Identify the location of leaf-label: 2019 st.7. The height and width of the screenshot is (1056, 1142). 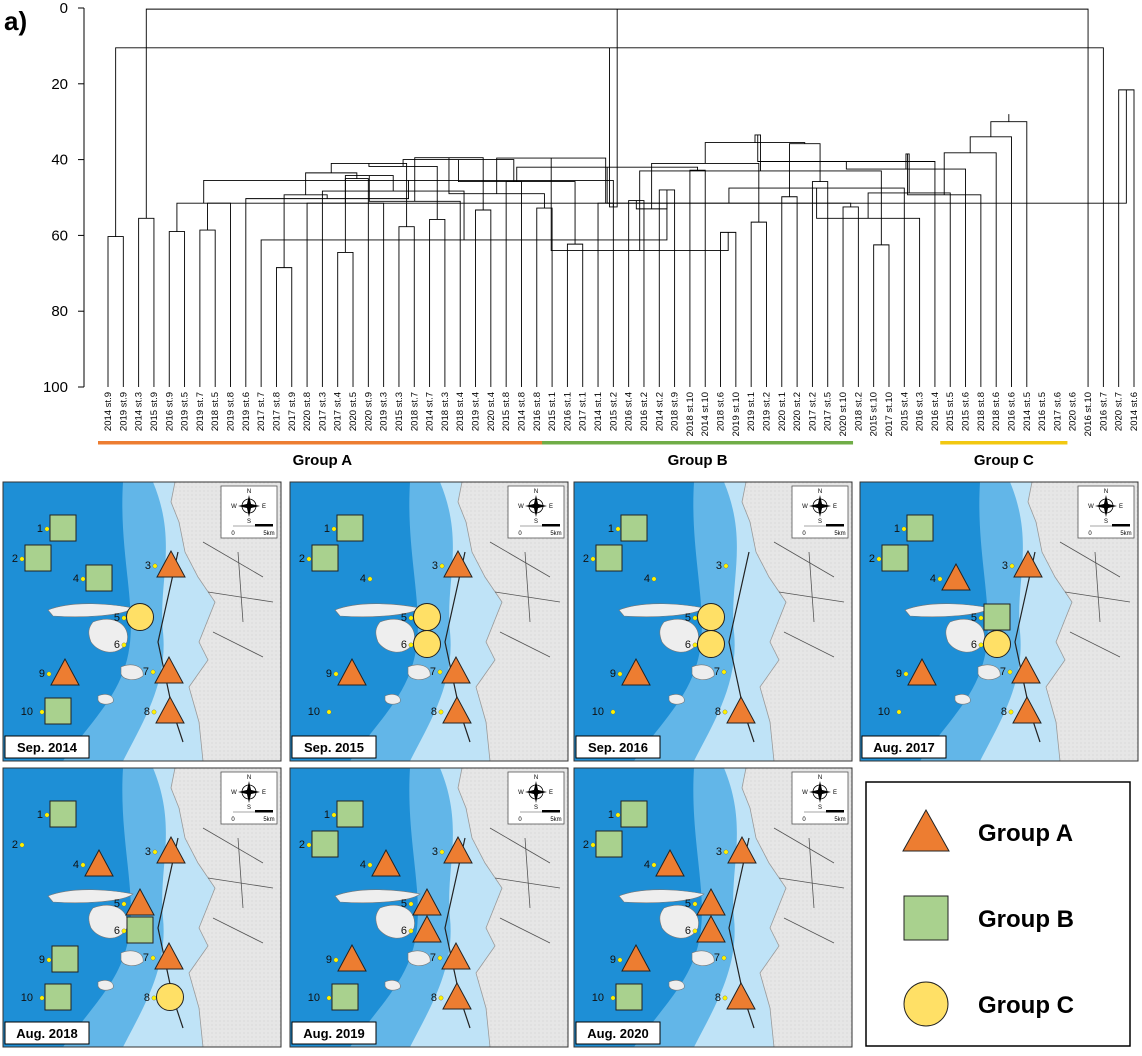
(200, 411).